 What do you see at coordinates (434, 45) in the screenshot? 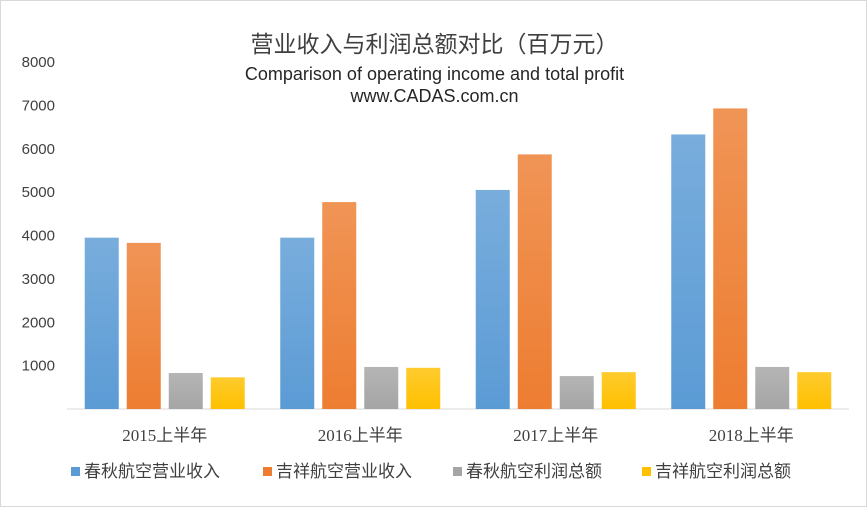
I see `chart-title: 营业收入与利润总额对比（百万元）` at bounding box center [434, 45].